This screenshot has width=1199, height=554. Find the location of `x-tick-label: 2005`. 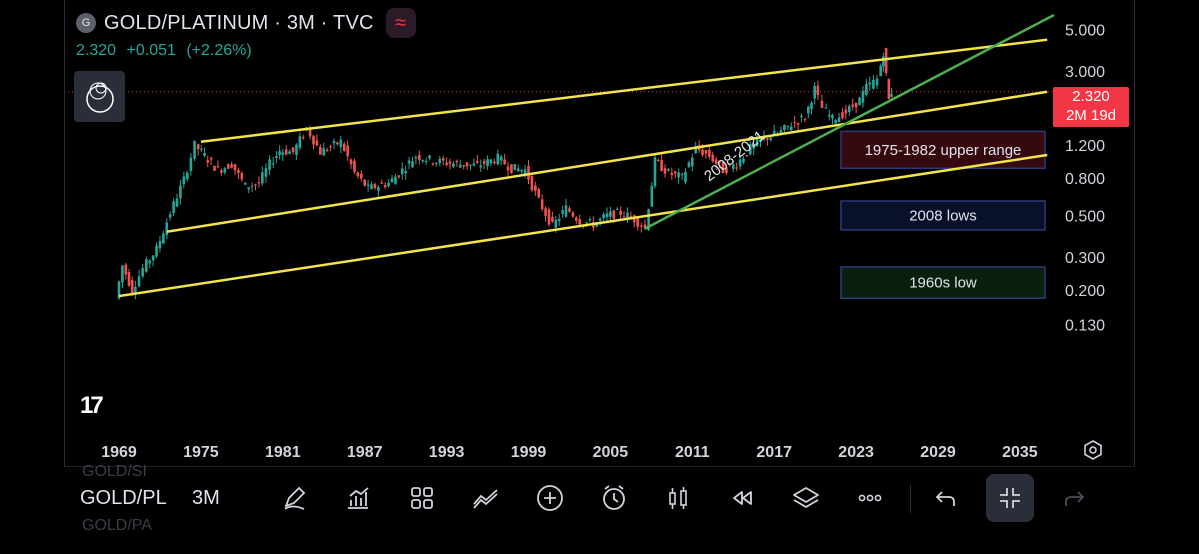

x-tick-label: 2005 is located at coordinates (611, 452).